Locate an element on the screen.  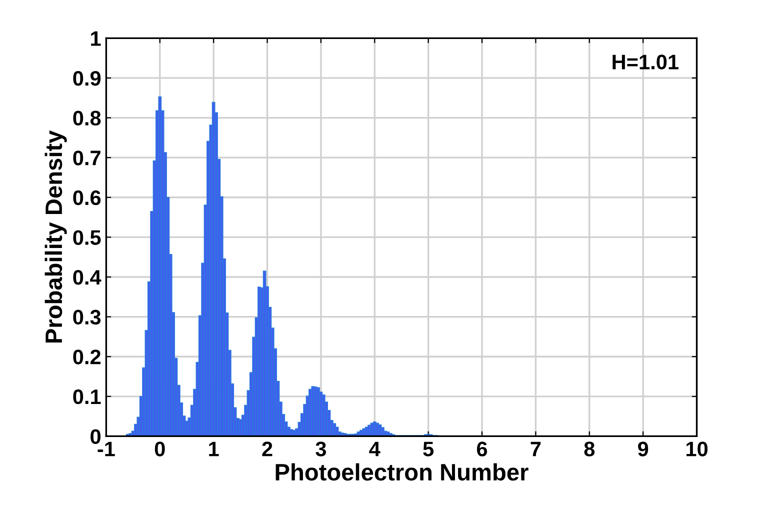
y-tick-label: 0.5 is located at coordinates (87, 237).